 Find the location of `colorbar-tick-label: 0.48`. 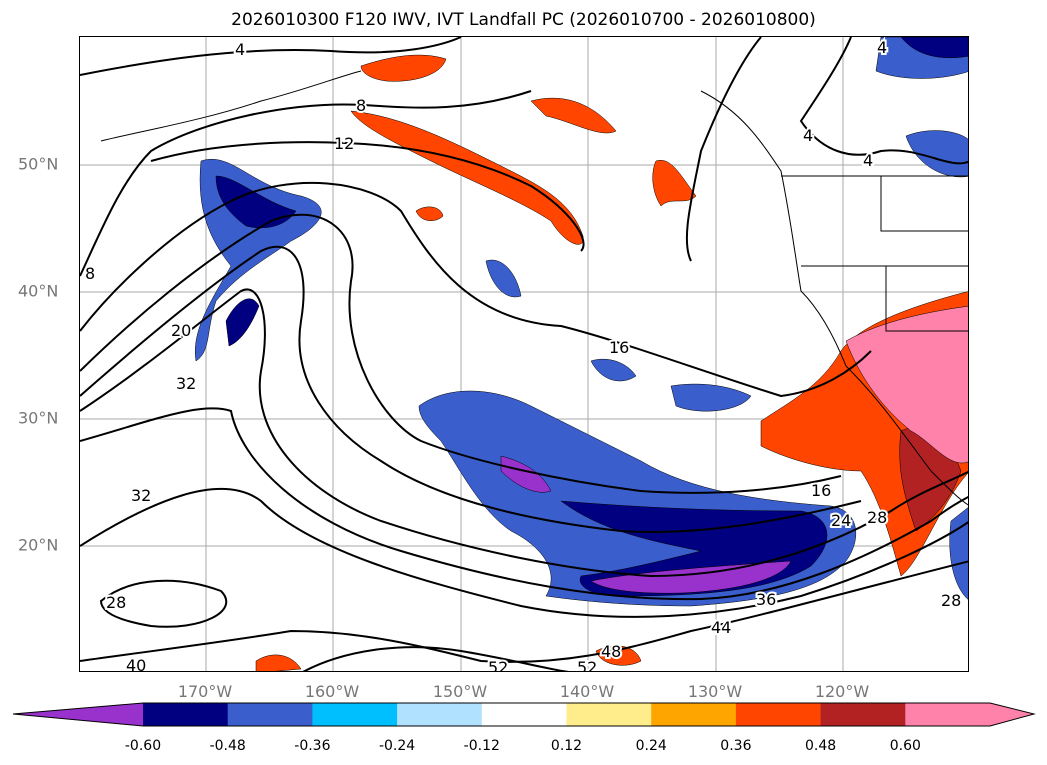

colorbar-tick-label: 0.48 is located at coordinates (821, 746).